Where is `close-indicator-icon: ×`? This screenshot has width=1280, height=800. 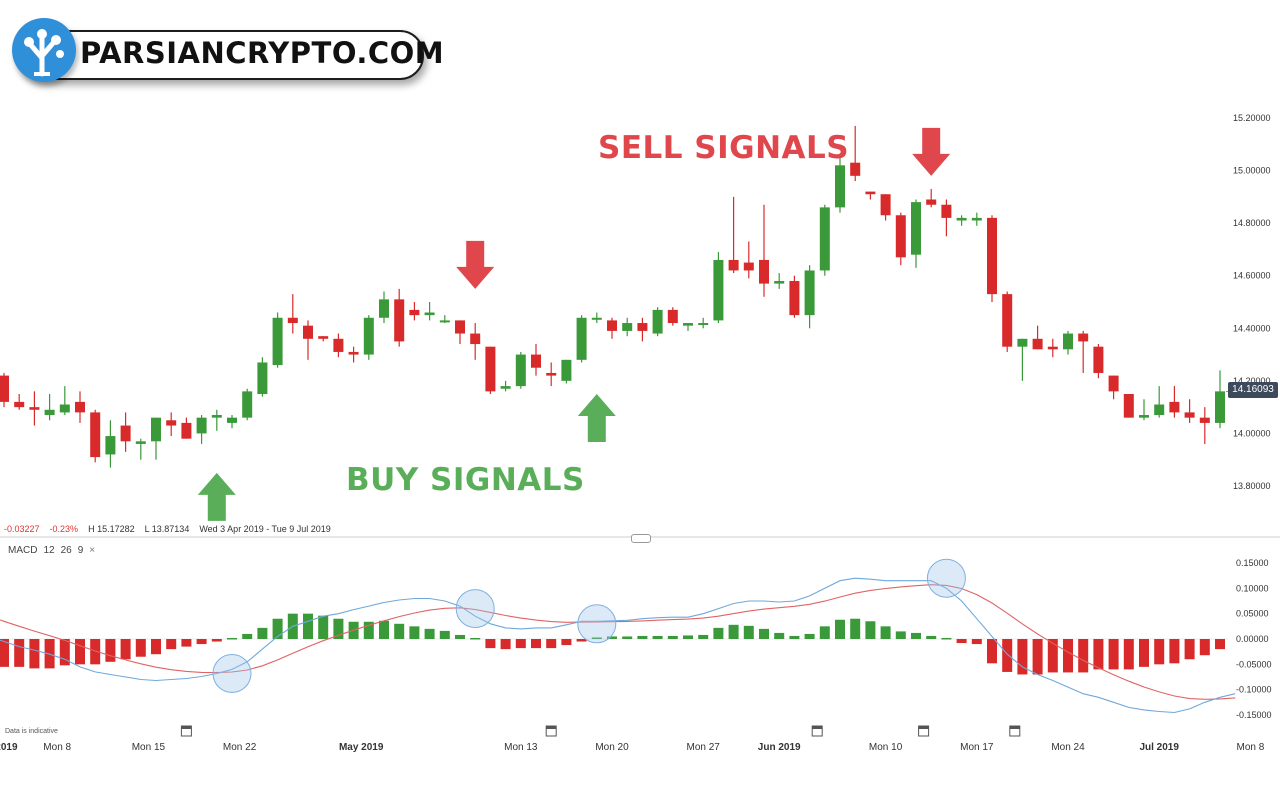
close-indicator-icon: × is located at coordinates (92, 550).